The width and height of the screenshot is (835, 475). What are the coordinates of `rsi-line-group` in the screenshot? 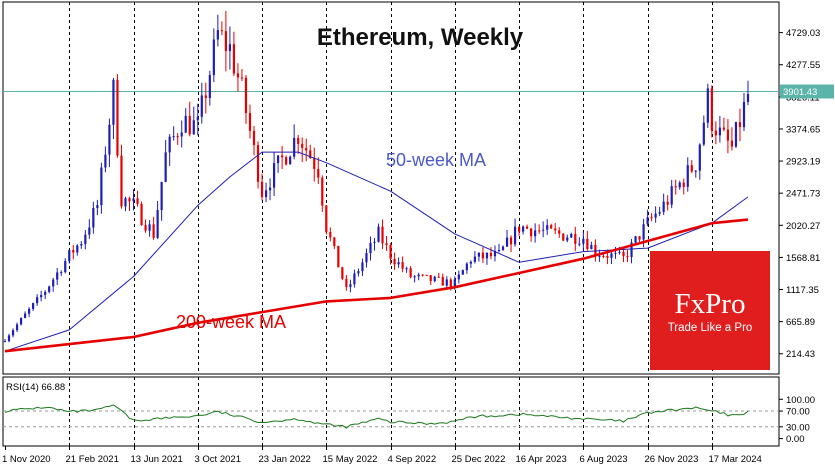 It's located at (376, 416).